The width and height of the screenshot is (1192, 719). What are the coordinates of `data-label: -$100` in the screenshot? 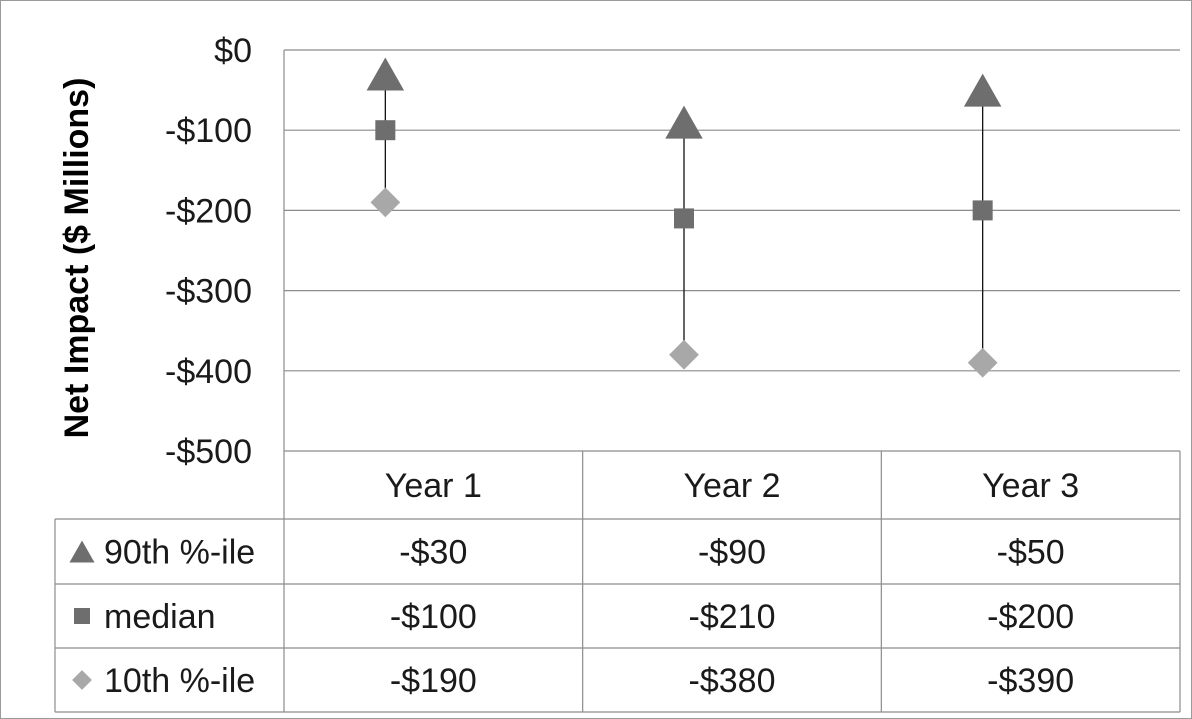 It's located at (433, 617).